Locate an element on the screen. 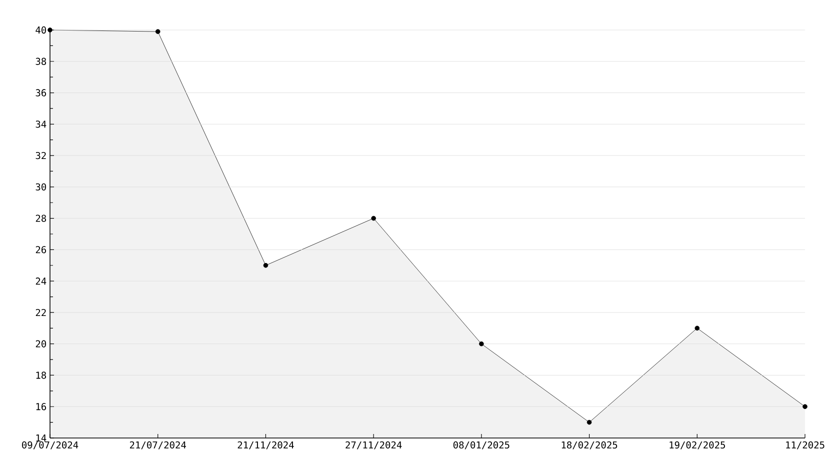 This screenshot has height=468, width=834. y-tick-label: 16 is located at coordinates (41, 406).